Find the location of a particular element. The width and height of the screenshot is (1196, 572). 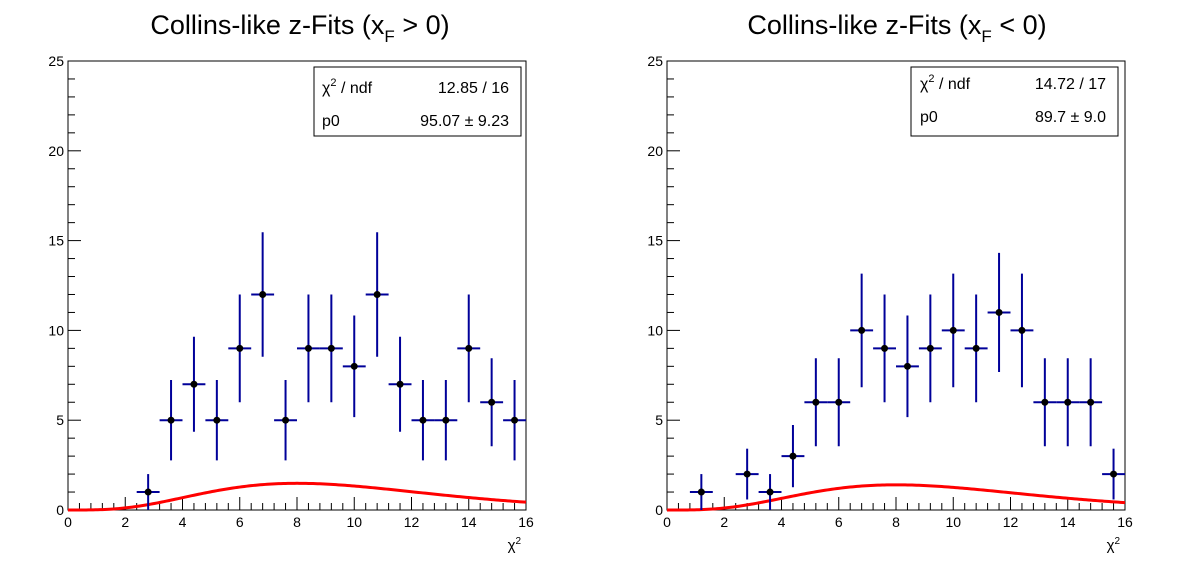

chart-title-left: Collins-like z-Fits (xF > 0) is located at coordinates (299, 28).